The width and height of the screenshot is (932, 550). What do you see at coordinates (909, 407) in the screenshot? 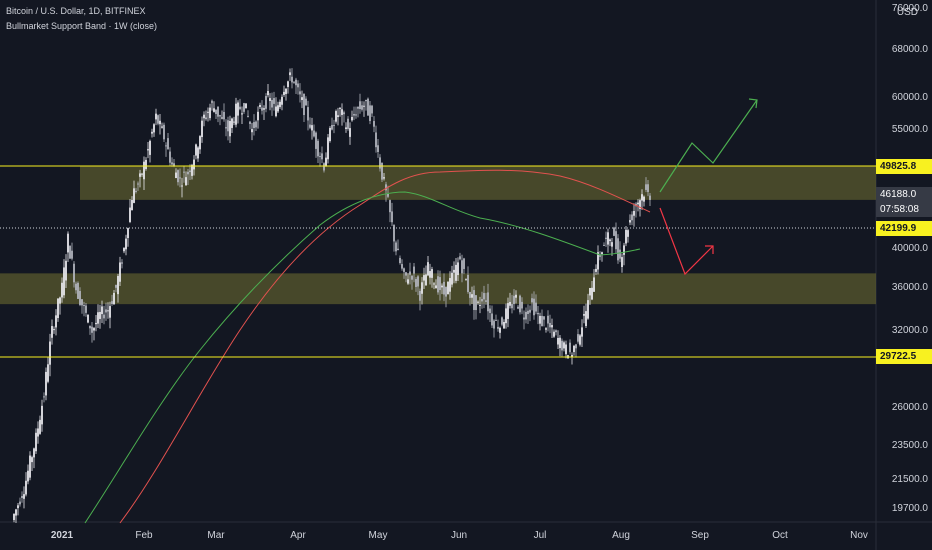
I see `price-tick: 26000.0` at bounding box center [909, 407].